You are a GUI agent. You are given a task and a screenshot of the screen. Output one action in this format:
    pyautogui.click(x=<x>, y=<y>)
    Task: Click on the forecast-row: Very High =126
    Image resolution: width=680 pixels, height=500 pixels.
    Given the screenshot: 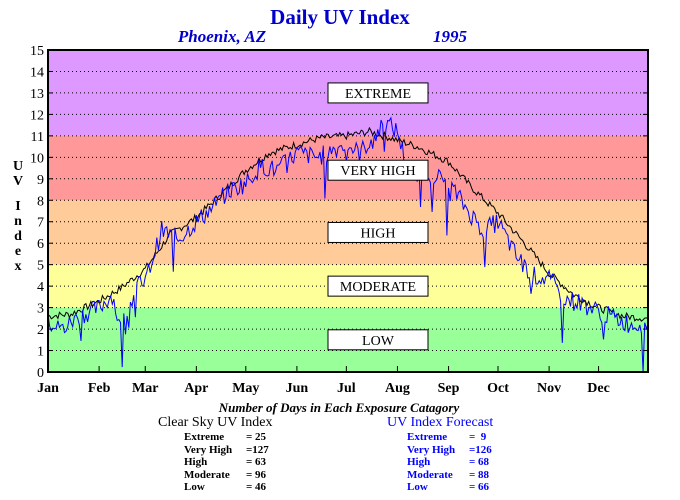 What is the action you would take?
    pyautogui.click(x=450, y=450)
    